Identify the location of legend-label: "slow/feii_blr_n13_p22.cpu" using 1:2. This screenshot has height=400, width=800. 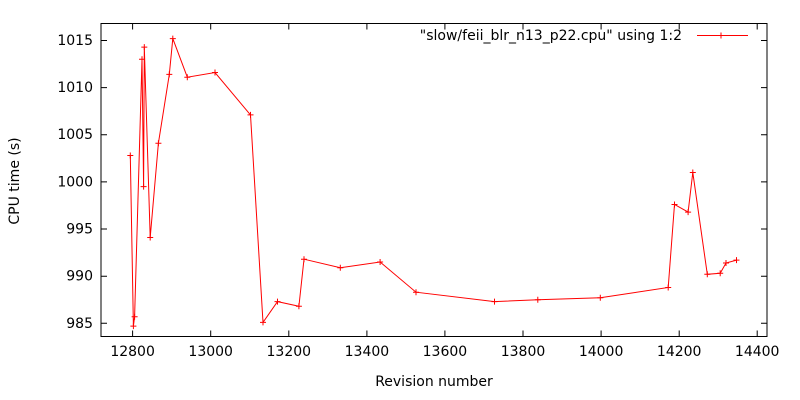
(551, 36).